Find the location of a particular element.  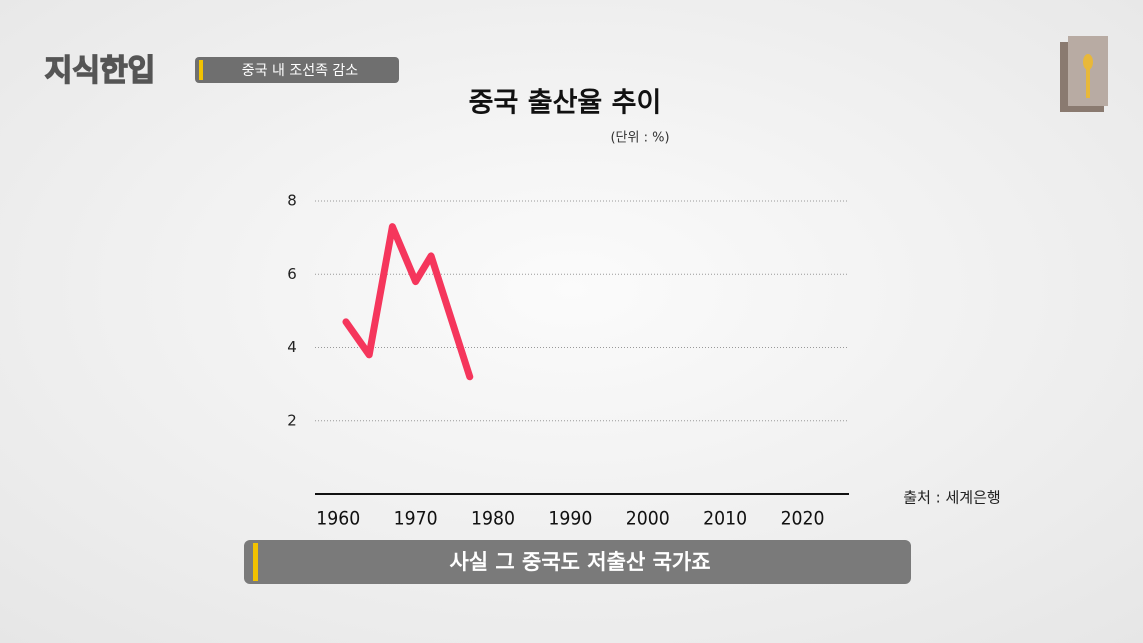

topic-accent is located at coordinates (201, 70).